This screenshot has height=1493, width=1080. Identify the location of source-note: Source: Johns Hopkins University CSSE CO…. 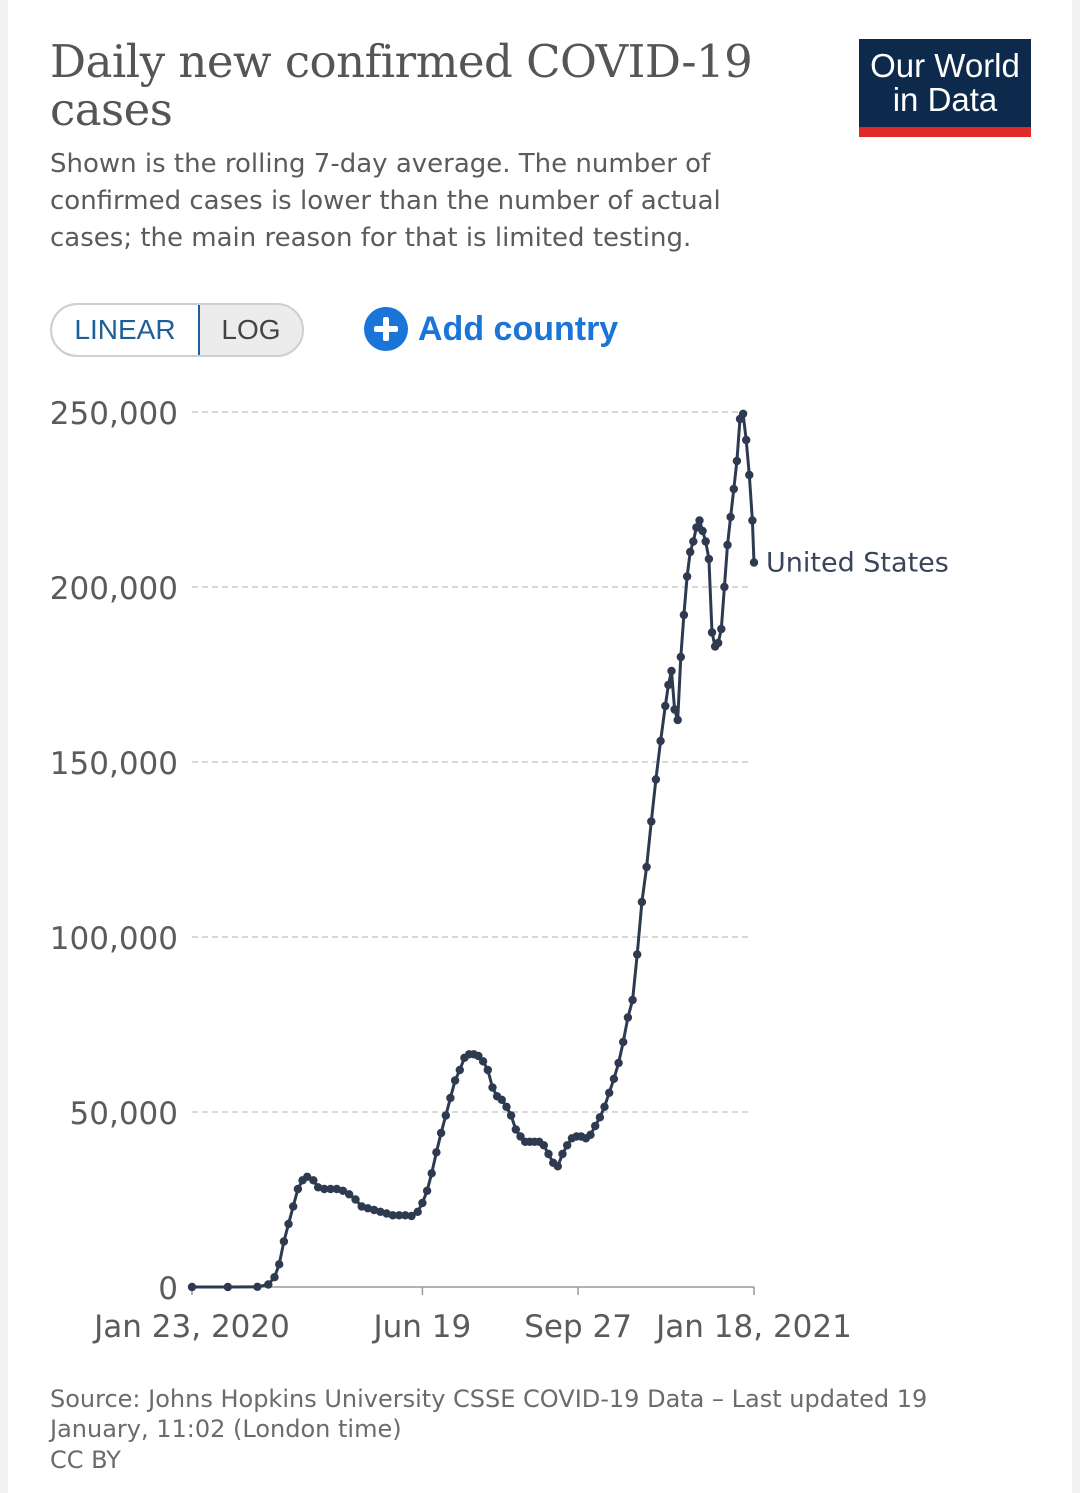
(489, 1414).